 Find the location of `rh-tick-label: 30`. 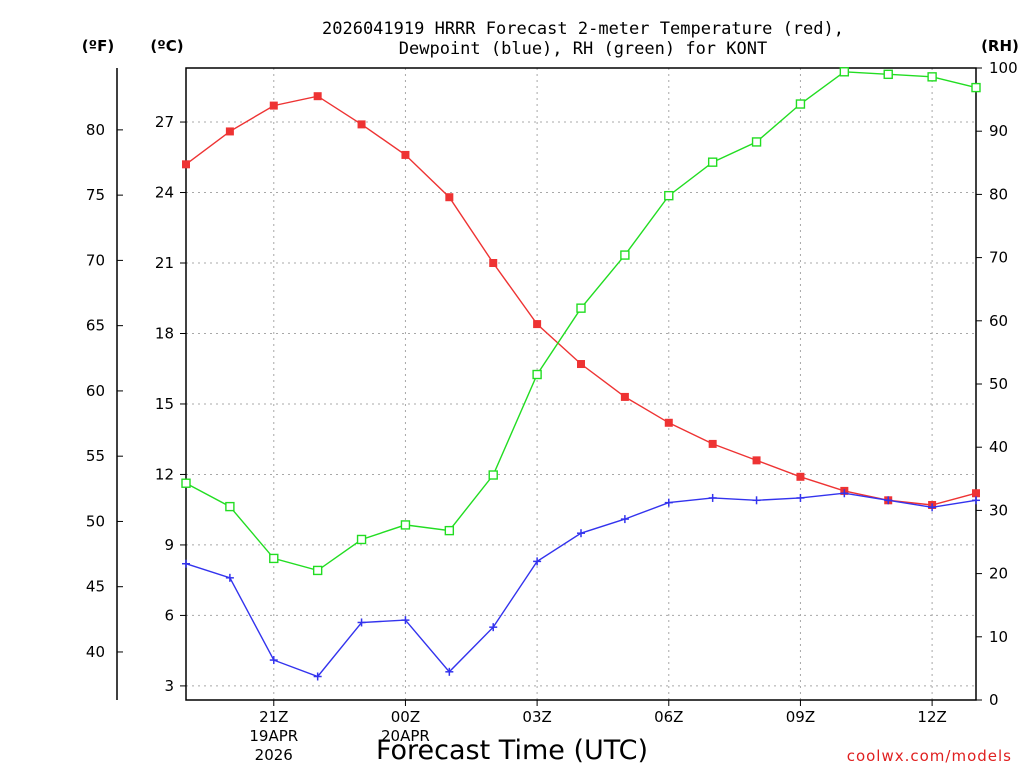

rh-tick-label: 30 is located at coordinates (998, 510).